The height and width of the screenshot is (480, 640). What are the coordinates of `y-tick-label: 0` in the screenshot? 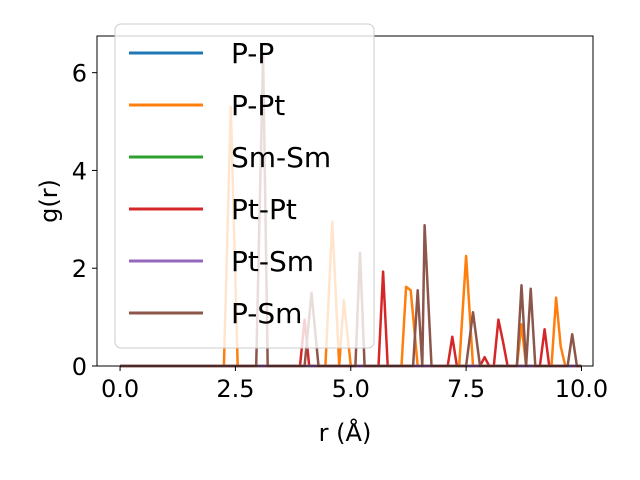 It's located at (79, 367).